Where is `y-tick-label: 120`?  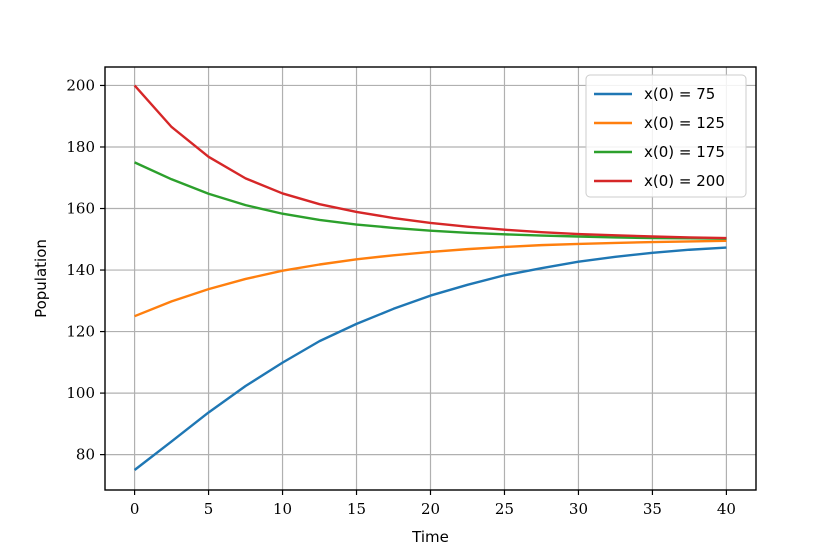
y-tick-label: 120 is located at coordinates (80, 332).